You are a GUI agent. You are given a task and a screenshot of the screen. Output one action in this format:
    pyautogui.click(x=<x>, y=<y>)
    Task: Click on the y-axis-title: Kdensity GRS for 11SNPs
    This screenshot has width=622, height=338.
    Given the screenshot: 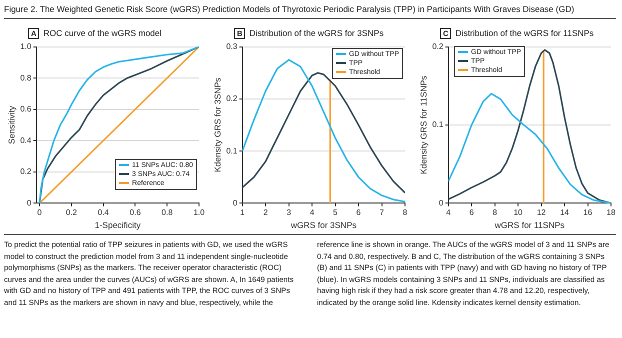 What is the action you would take?
    pyautogui.click(x=423, y=125)
    